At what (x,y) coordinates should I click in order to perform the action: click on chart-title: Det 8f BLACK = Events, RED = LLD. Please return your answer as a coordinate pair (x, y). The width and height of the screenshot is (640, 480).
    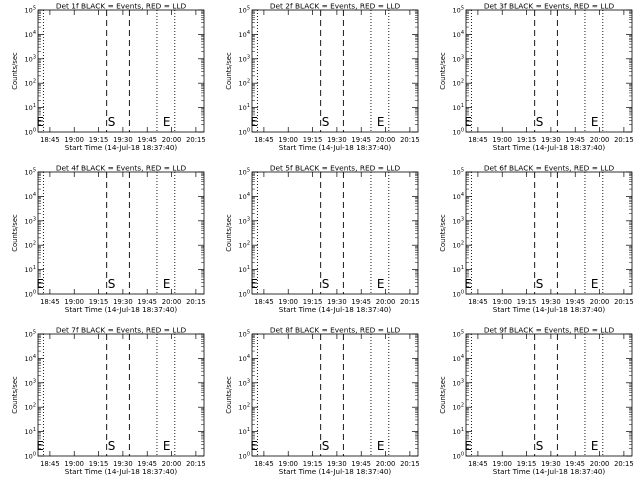
    Looking at the image, I should click on (335, 330).